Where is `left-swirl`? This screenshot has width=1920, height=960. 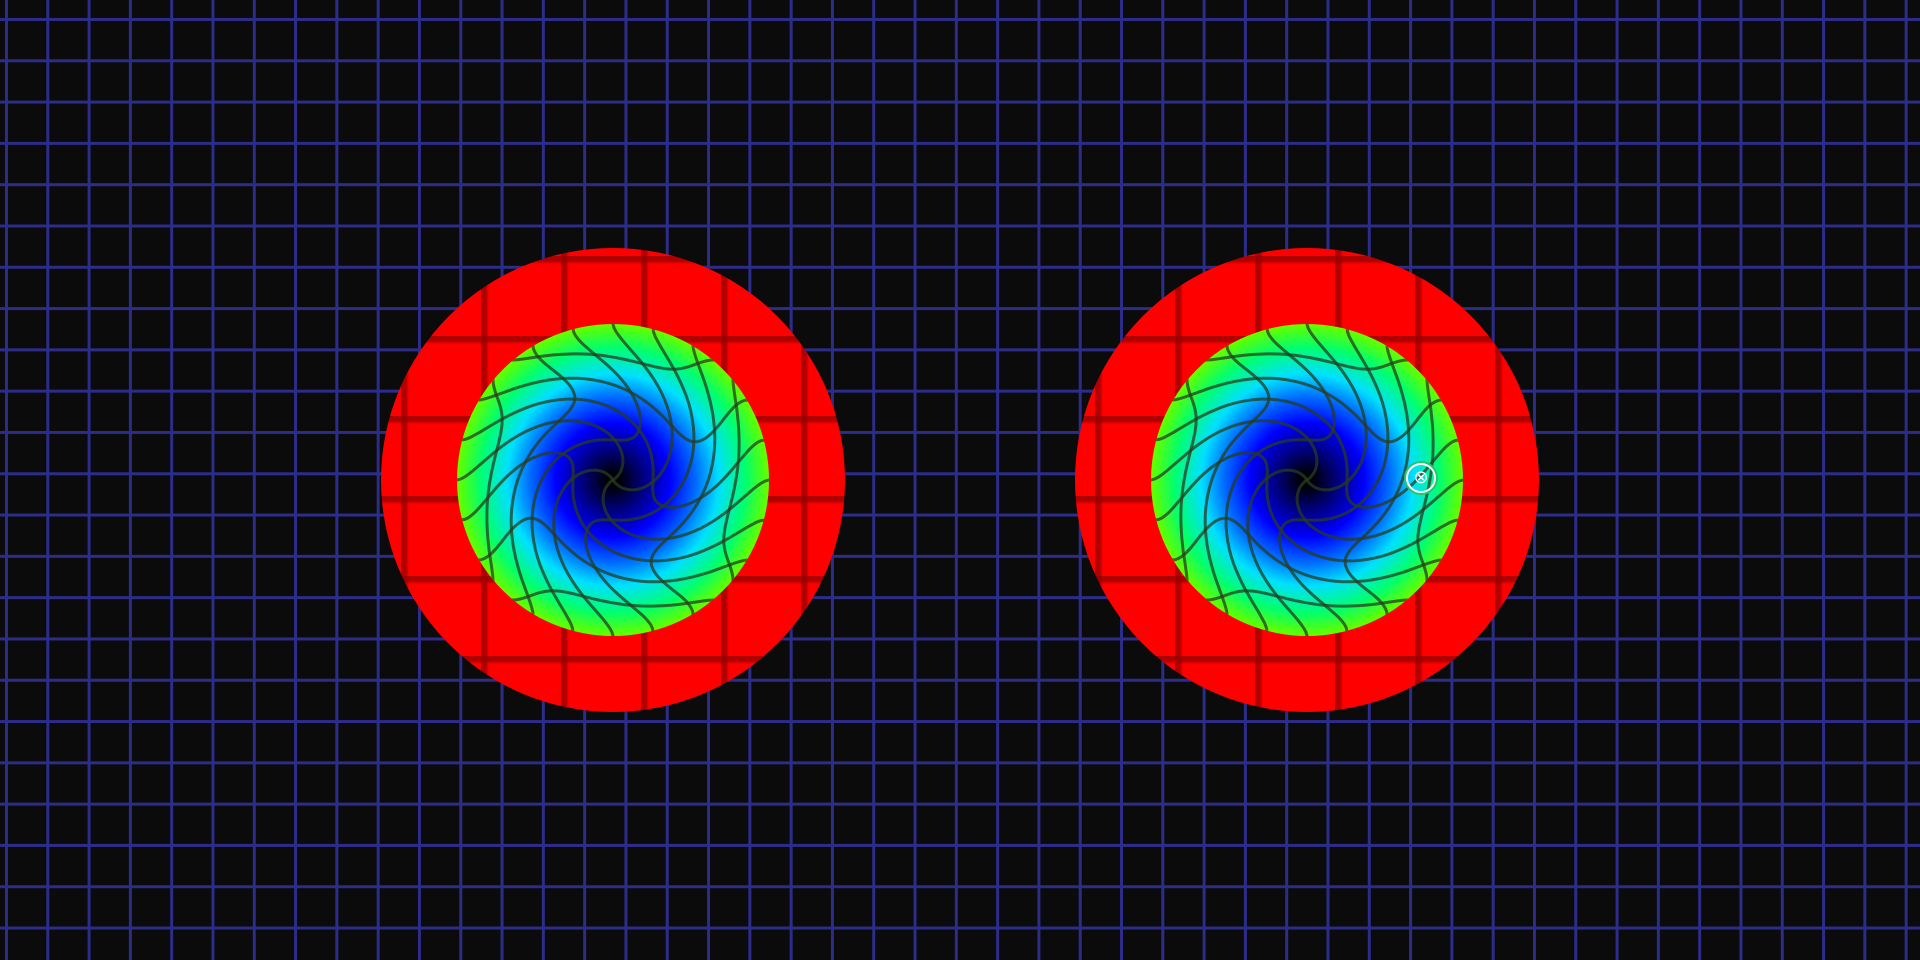 left-swirl is located at coordinates (613, 480).